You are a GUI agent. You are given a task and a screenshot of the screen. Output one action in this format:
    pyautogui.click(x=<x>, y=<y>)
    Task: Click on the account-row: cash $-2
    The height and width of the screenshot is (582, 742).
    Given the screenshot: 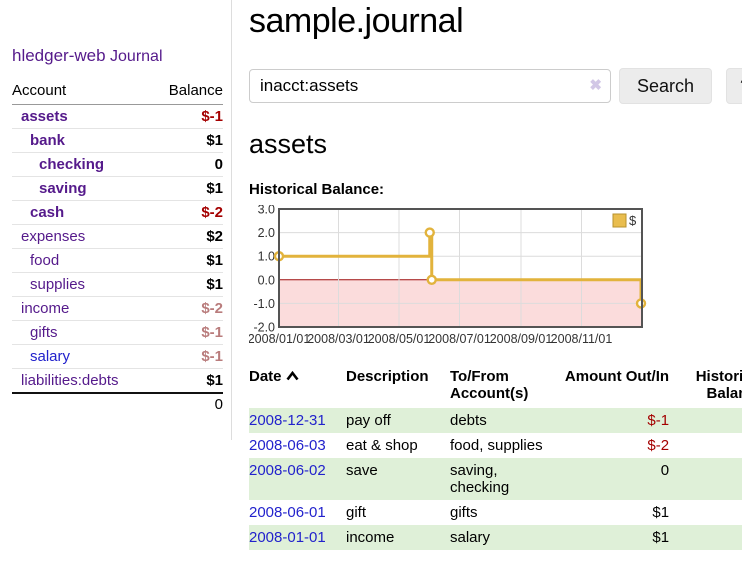 What is the action you would take?
    pyautogui.click(x=117, y=212)
    